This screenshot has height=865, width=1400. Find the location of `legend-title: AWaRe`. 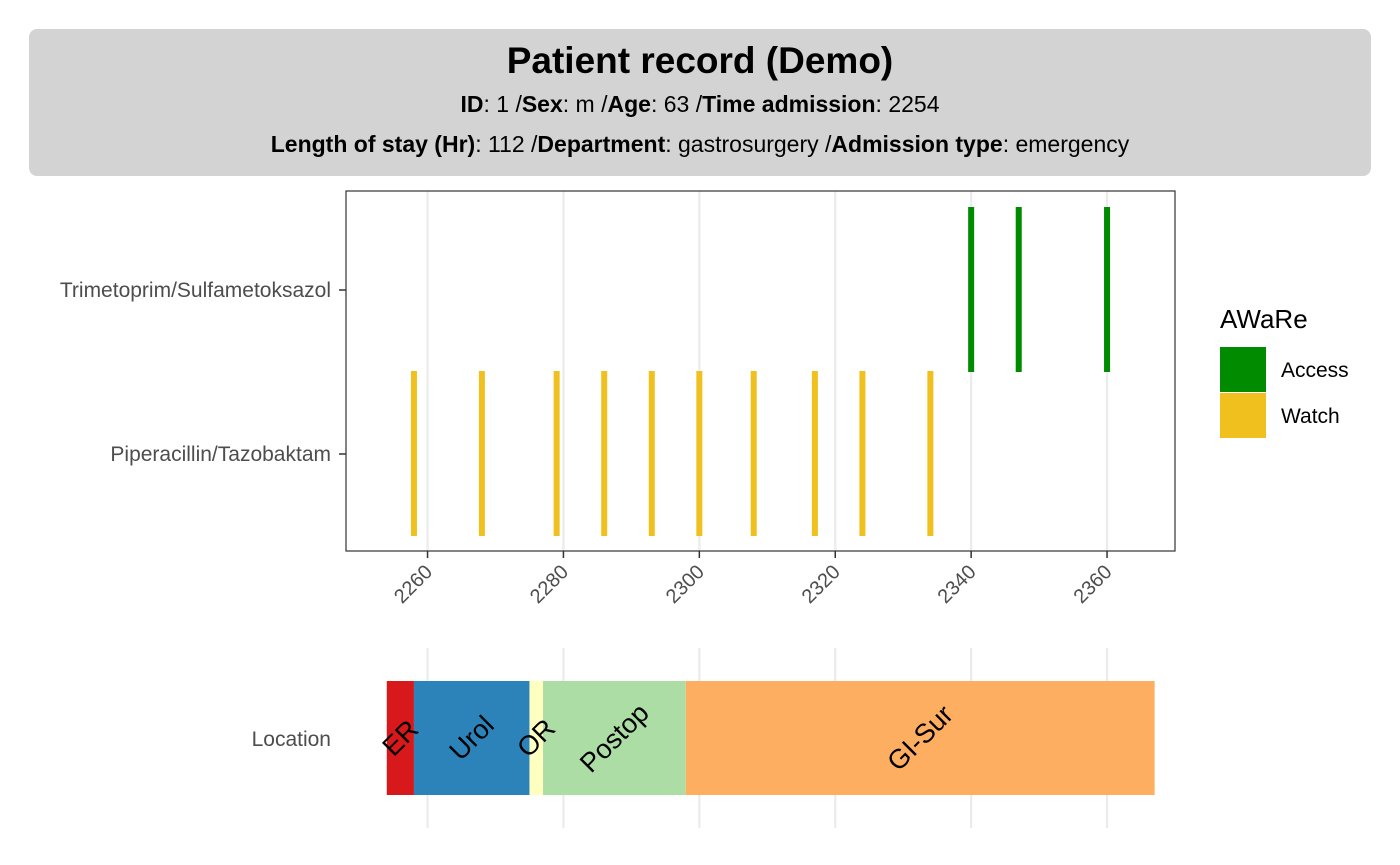

legend-title: AWaRe is located at coordinates (1264, 319).